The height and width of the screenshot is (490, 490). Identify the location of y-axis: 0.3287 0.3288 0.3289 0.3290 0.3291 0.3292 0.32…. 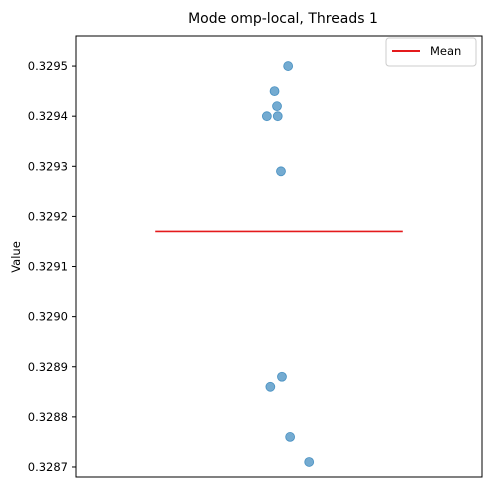
(52, 266).